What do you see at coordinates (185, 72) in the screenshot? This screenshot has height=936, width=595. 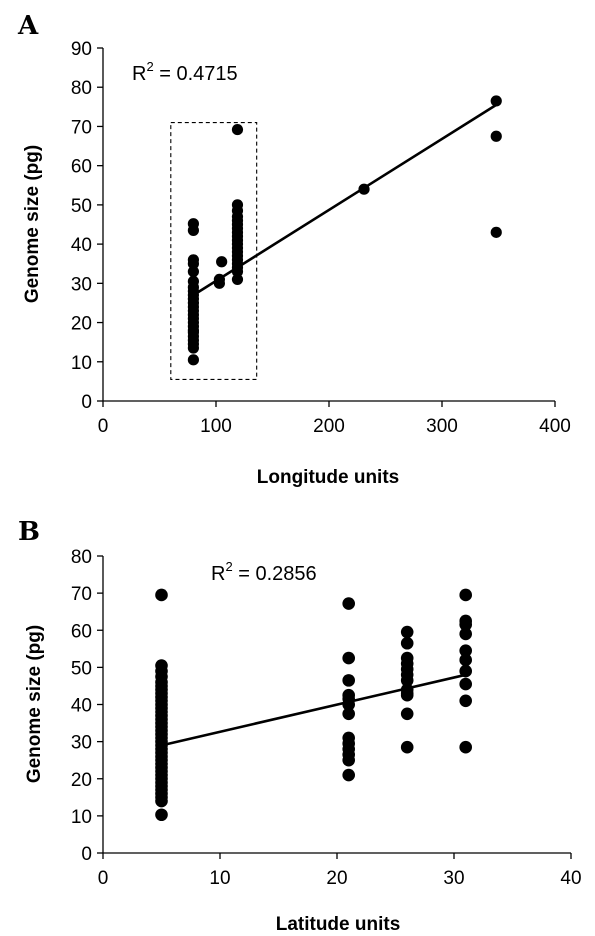 I see `panel-a-r-squared: R2 = 0.4715` at bounding box center [185, 72].